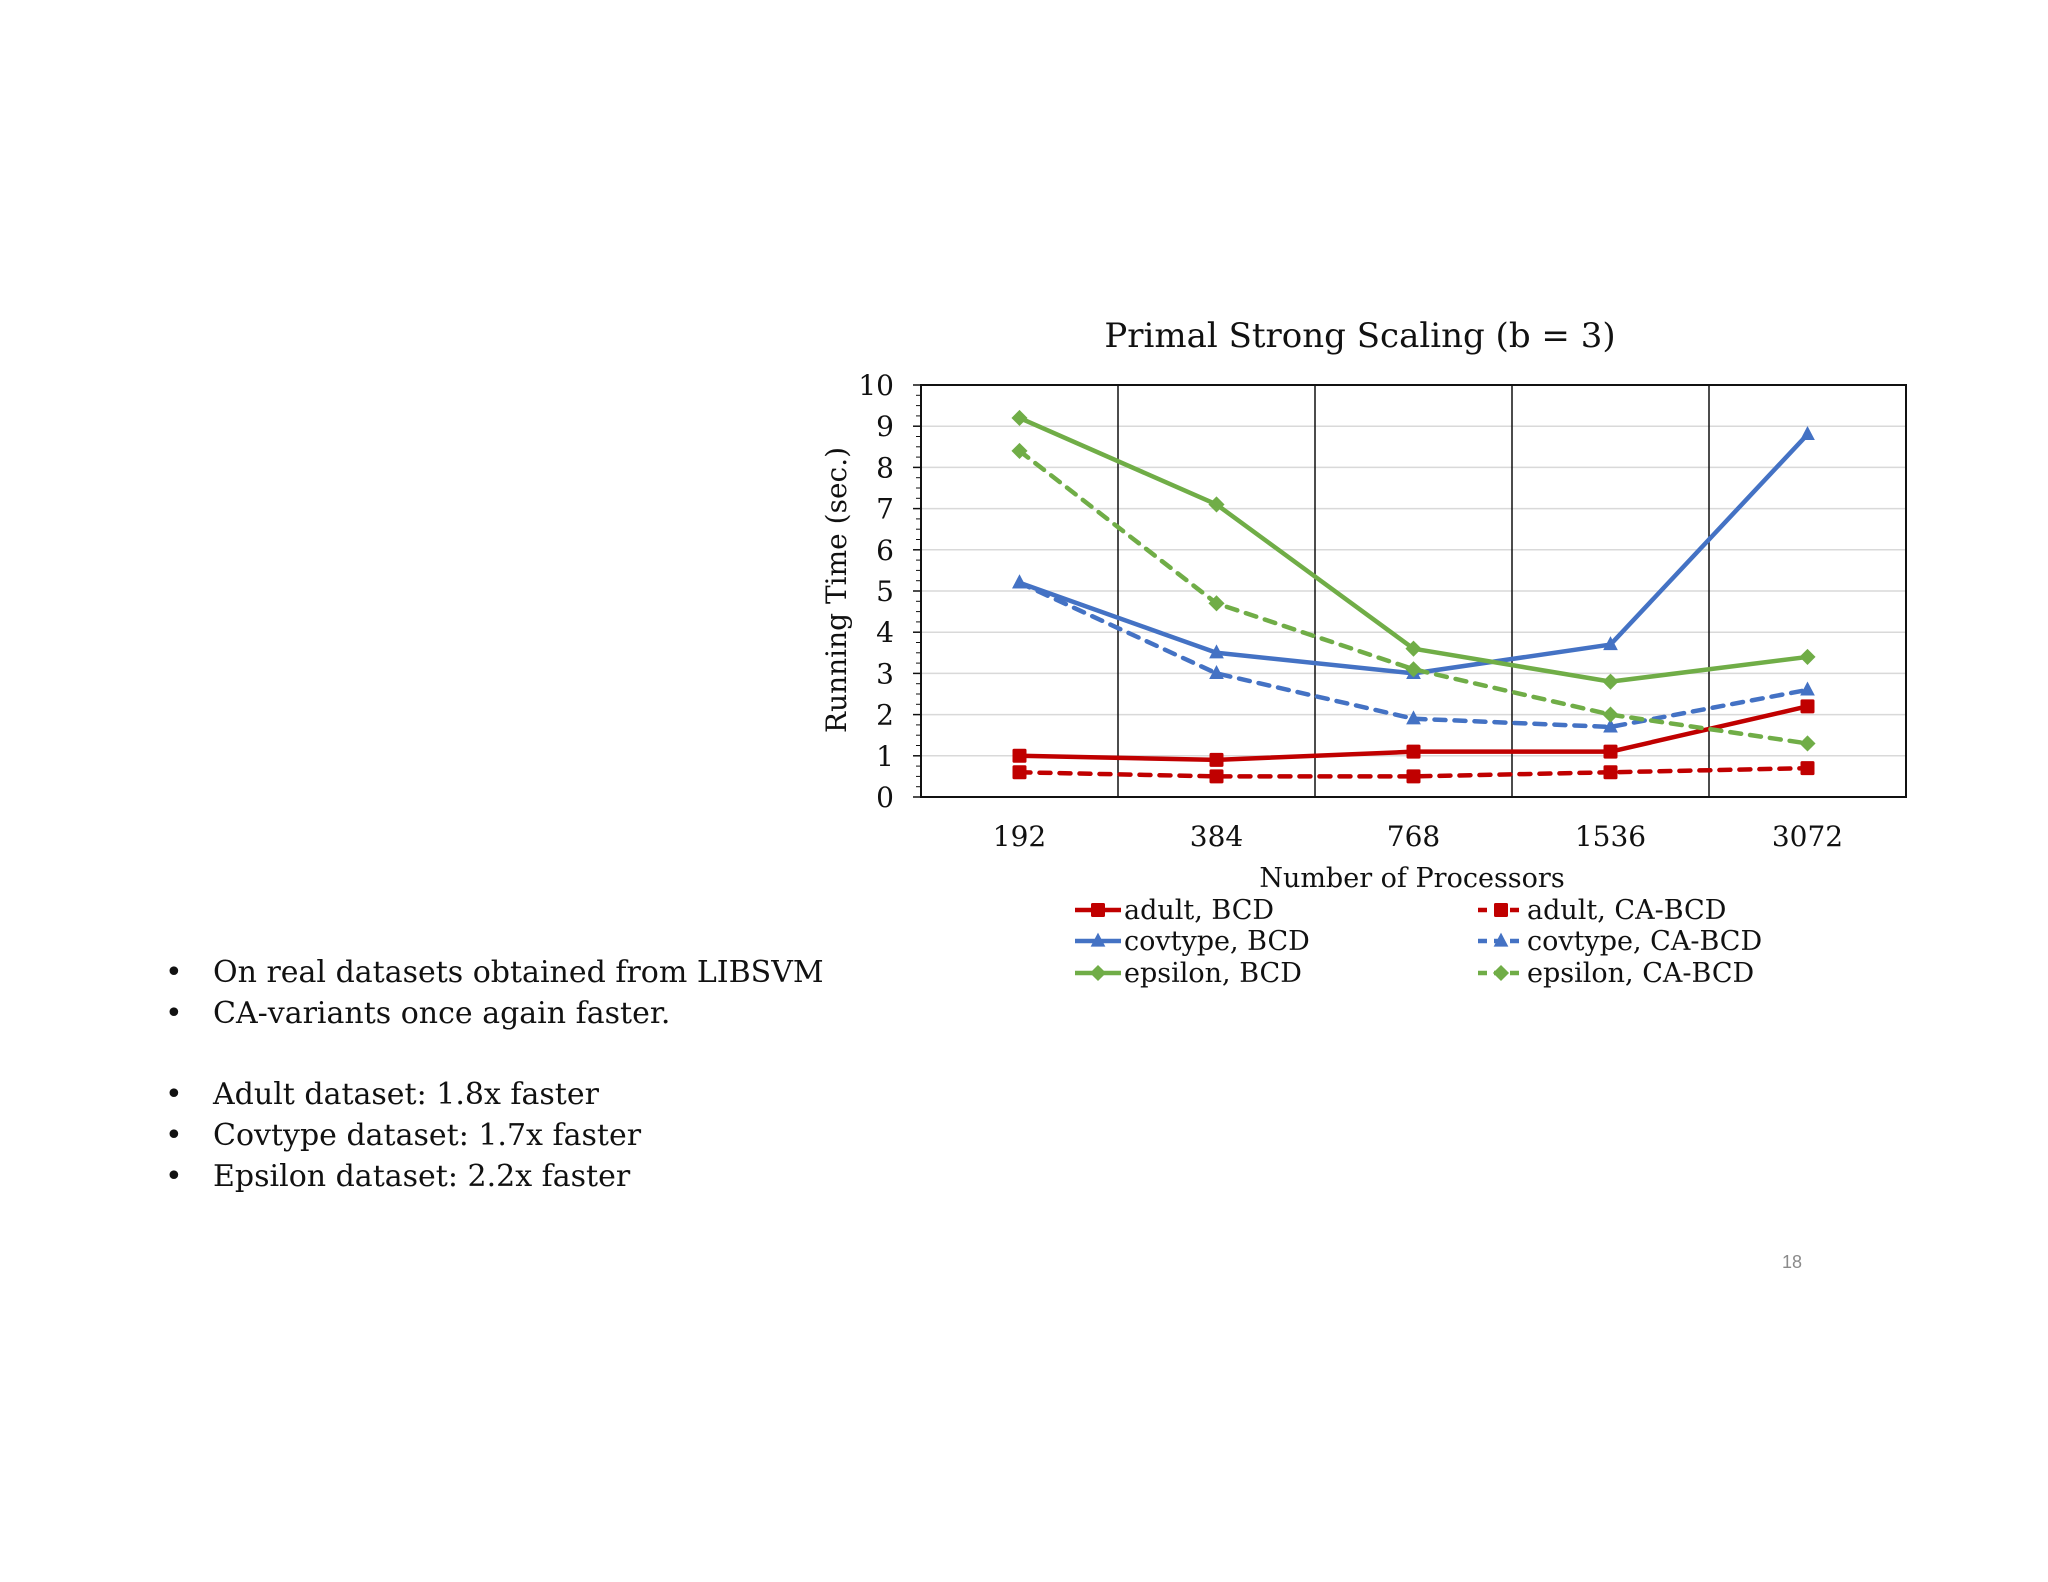 This screenshot has width=2048, height=1582. I want to click on y-tick-label: 8, so click(885, 467).